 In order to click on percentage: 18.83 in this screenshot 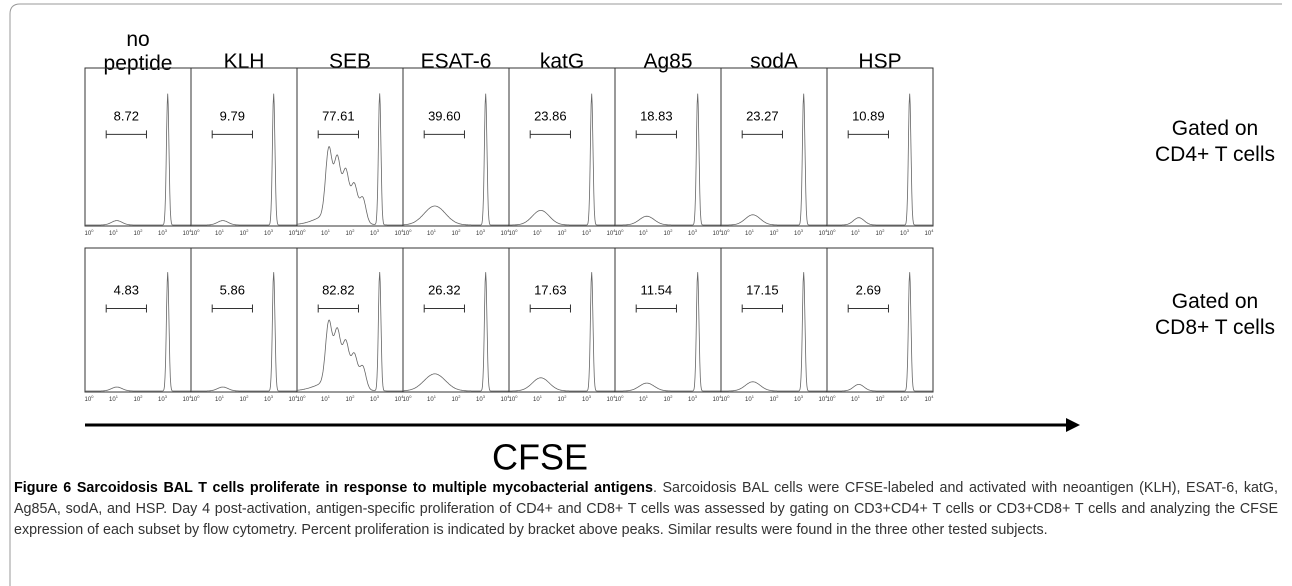, I will do `click(656, 115)`.